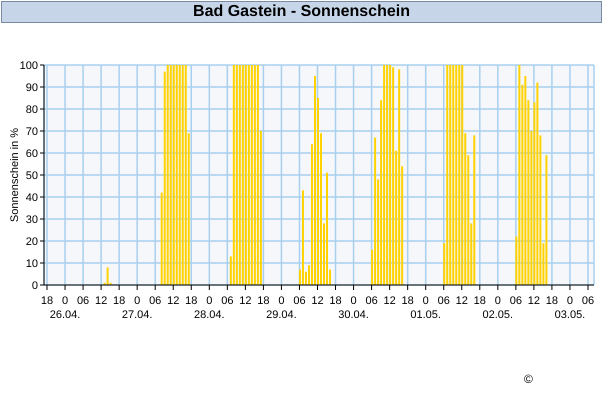 This screenshot has width=603, height=400. What do you see at coordinates (32, 264) in the screenshot?
I see `y-tick-label: 10` at bounding box center [32, 264].